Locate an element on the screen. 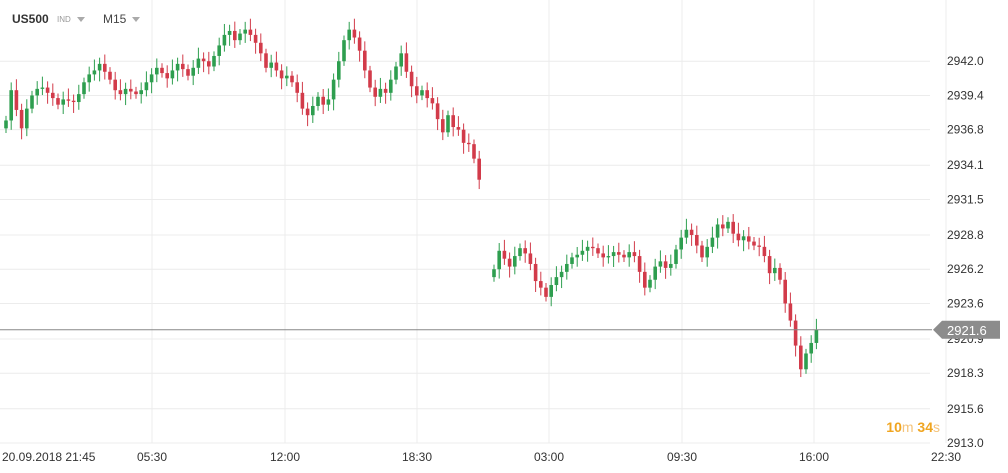 Image resolution: width=1008 pixels, height=473 pixels. candle-countdown: 10m 34s is located at coordinates (913, 427).